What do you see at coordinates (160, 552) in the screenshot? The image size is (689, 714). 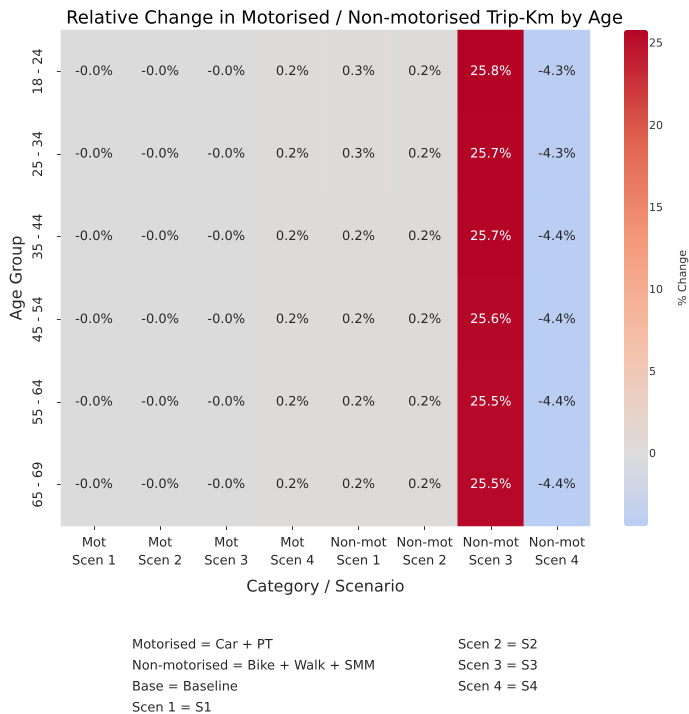 I see `x-tick-label: Mot Scen 2` at bounding box center [160, 552].